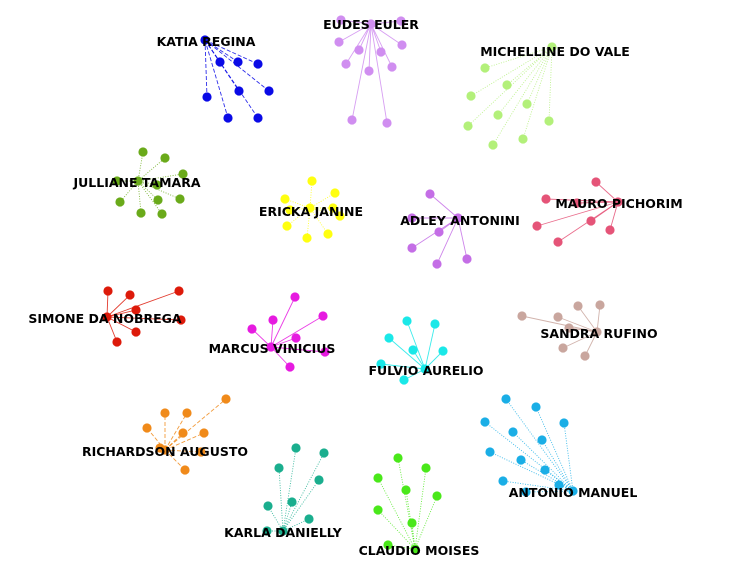 This screenshot has height=583, width=729. Describe the element at coordinates (310, 208) in the screenshot. I see `hub-node-ericka-janine` at that location.